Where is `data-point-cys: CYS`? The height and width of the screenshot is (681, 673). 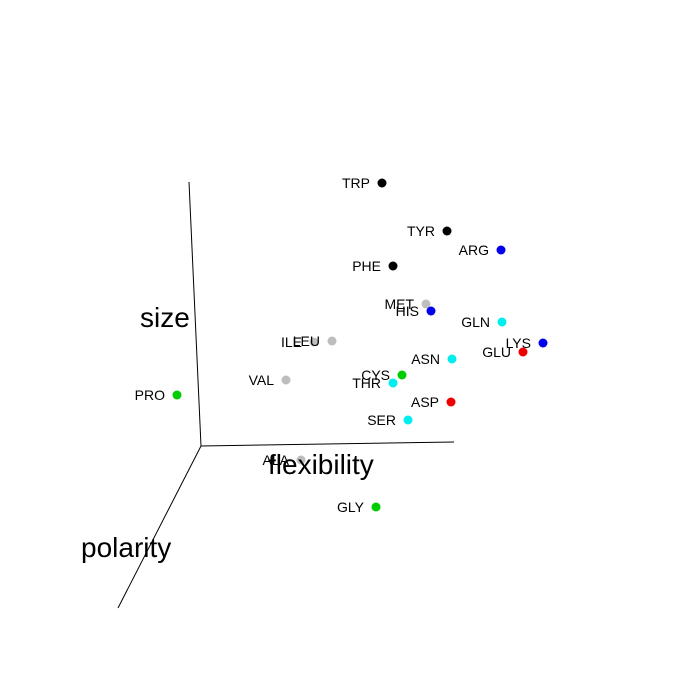 data-point-cys: CYS is located at coordinates (384, 375).